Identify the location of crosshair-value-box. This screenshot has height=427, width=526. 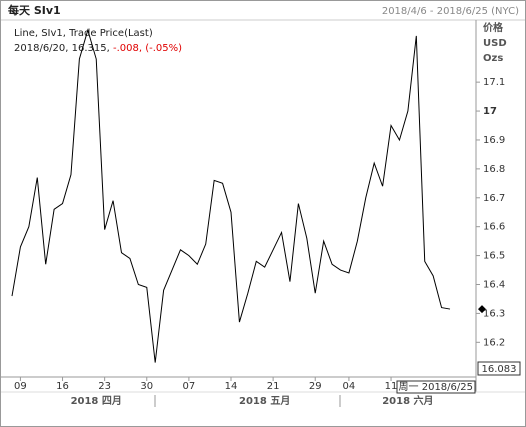
(499, 368).